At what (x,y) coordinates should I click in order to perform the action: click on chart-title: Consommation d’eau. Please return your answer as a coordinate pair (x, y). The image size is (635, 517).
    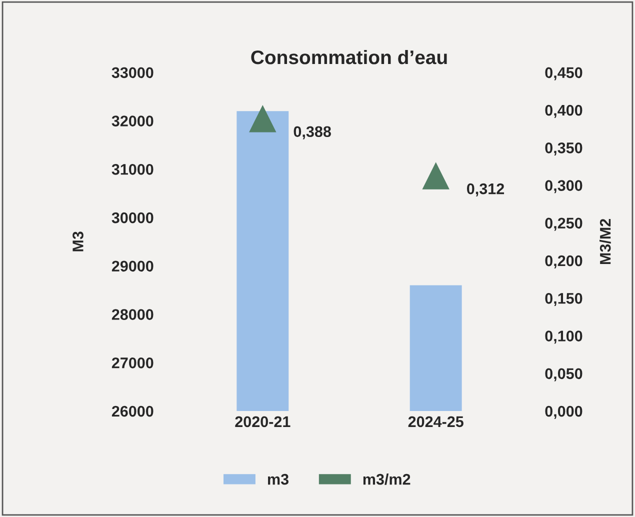
    Looking at the image, I should click on (349, 57).